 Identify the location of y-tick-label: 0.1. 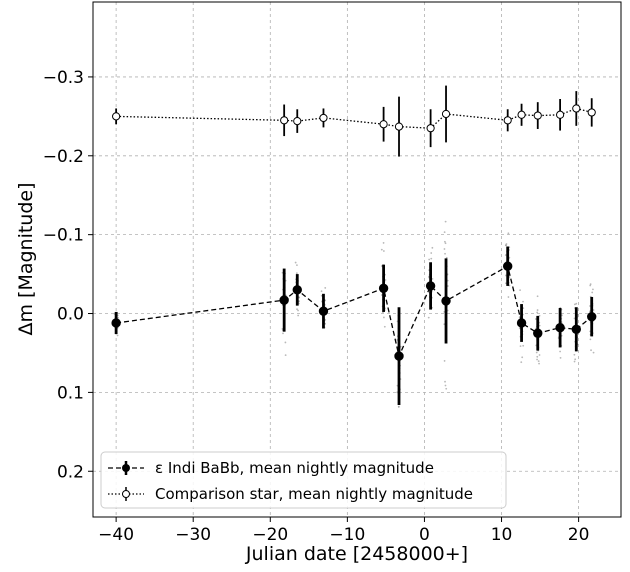
(70, 393).